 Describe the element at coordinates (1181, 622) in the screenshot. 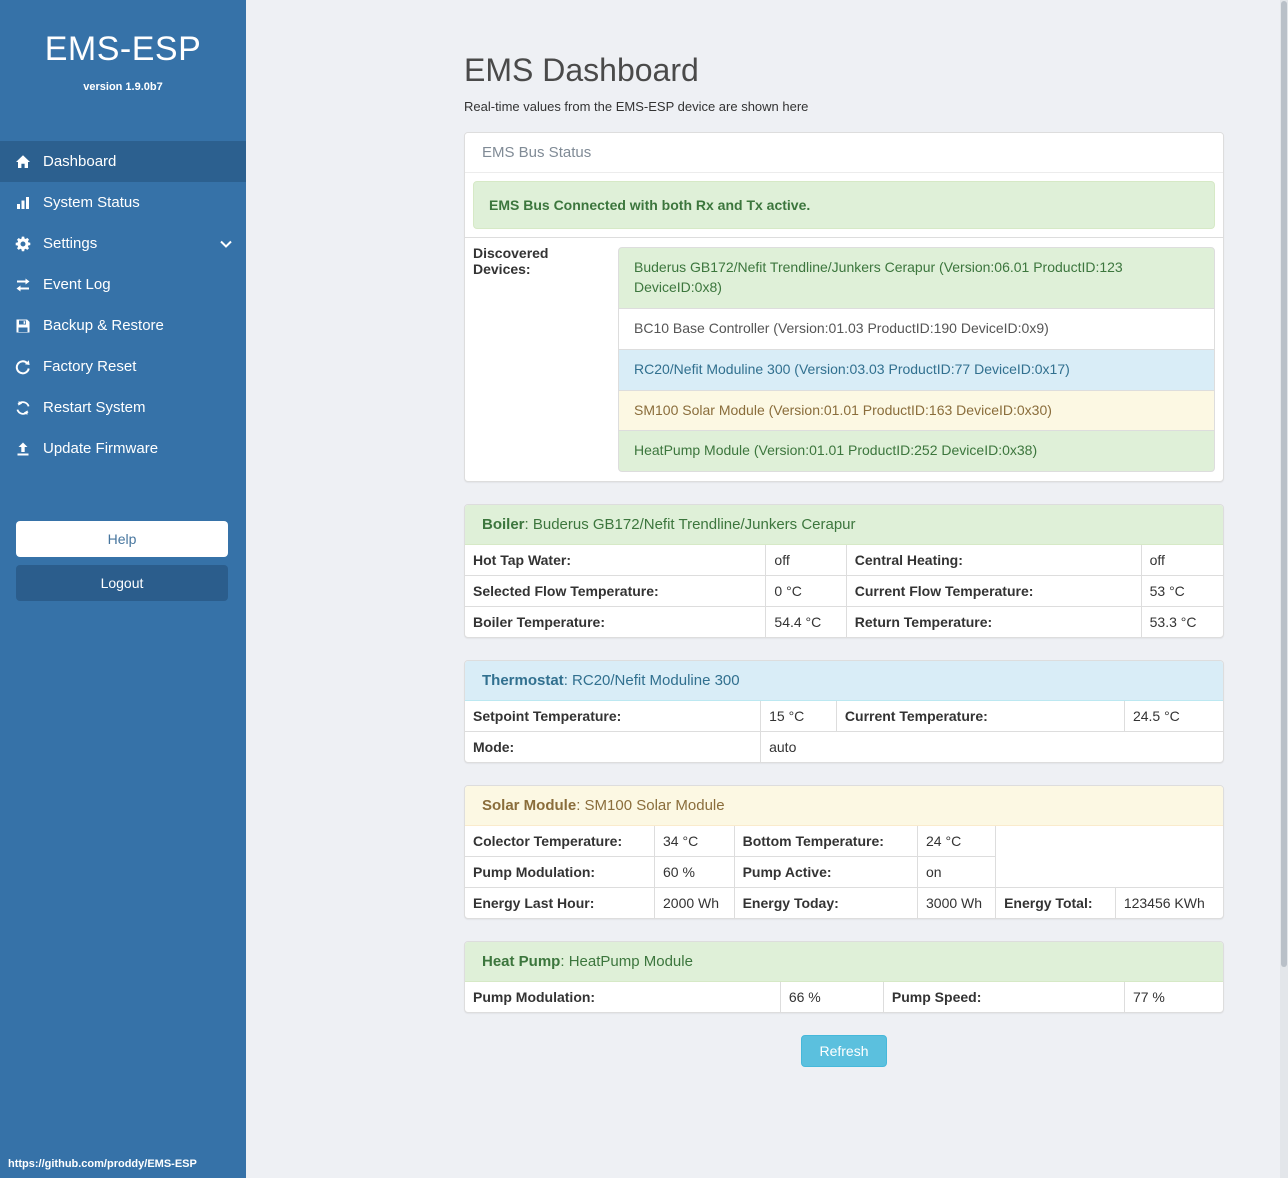

I see `field-value: 53.3 °C` at that location.